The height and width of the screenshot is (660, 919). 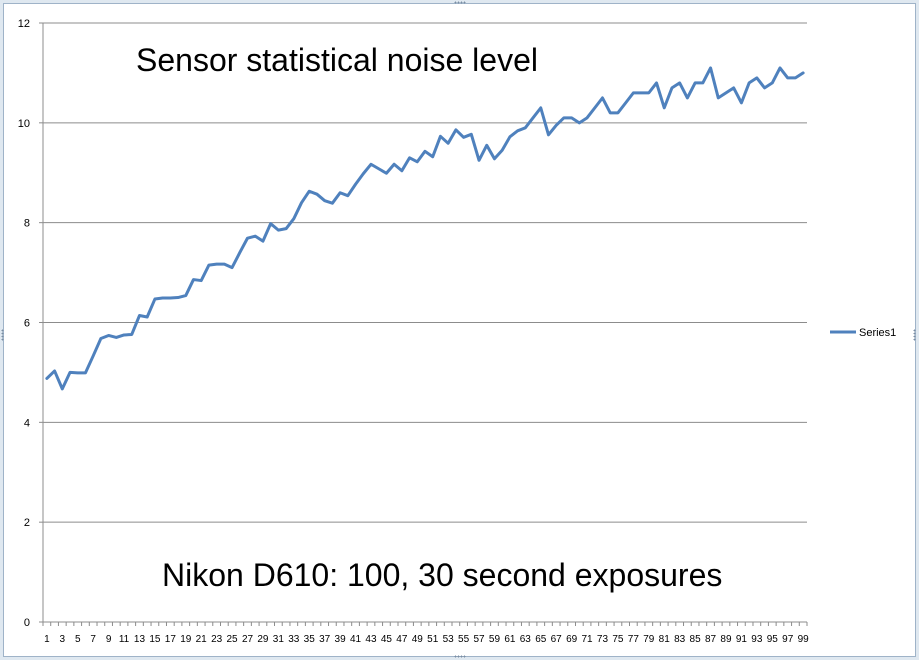 I want to click on x-tick-label-49: 49, so click(x=418, y=639).